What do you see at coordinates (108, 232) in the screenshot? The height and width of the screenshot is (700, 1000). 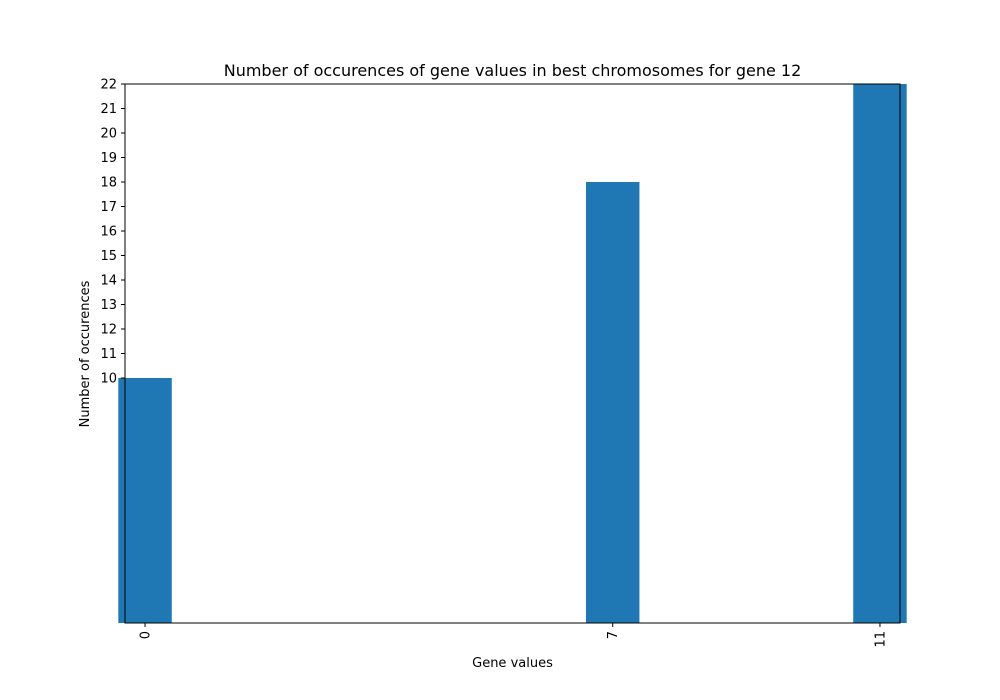 I see `y-tick-label: 16` at bounding box center [108, 232].